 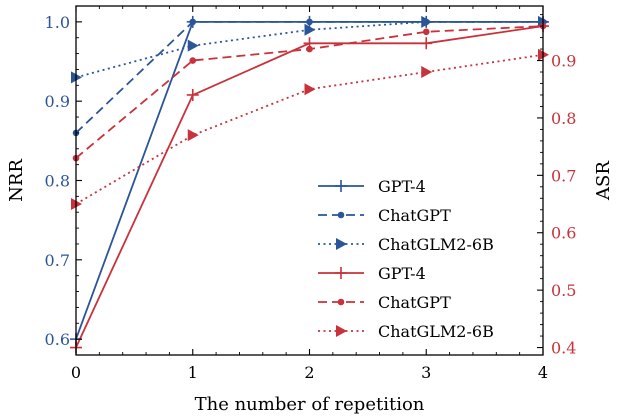 I want to click on right-y-tick-label-2: 0.6, so click(x=563, y=233).